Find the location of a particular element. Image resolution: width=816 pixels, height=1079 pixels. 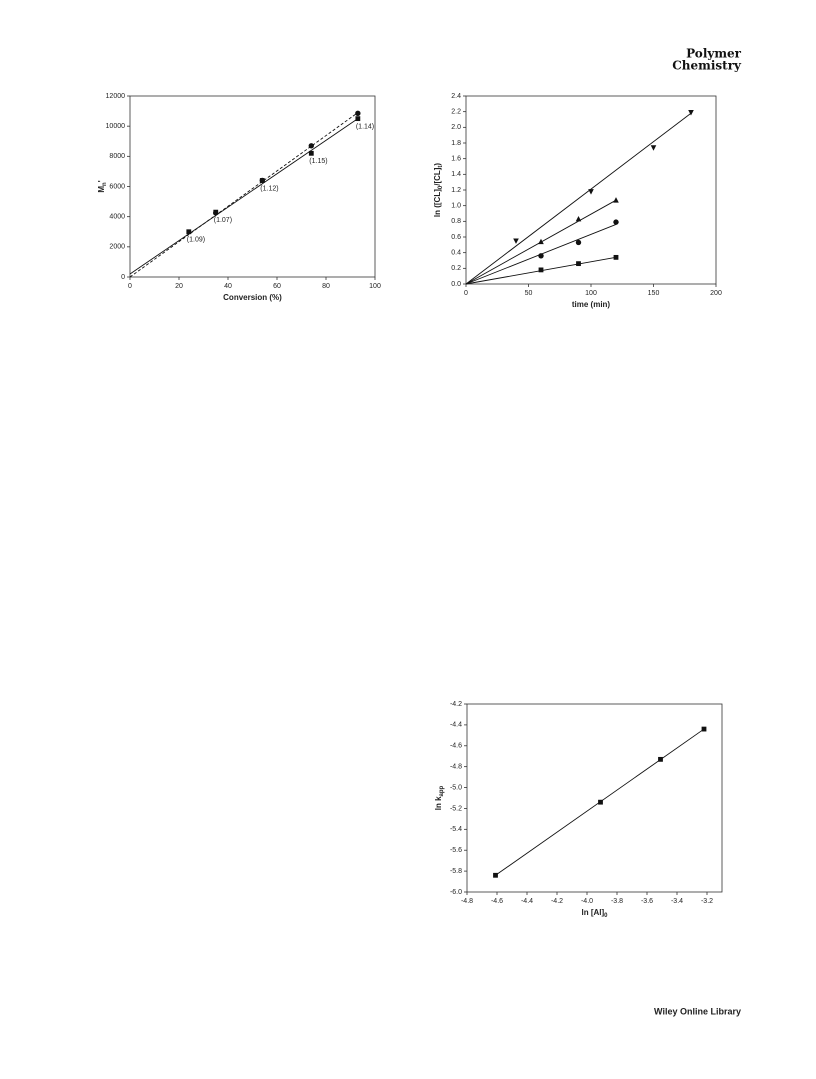

x-axis-title-part: Conversion (%) is located at coordinates (252, 297).